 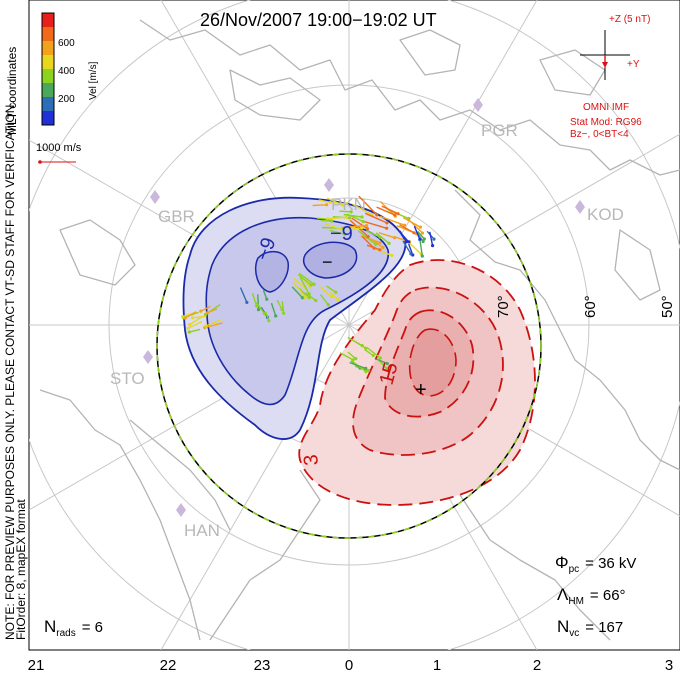 What do you see at coordinates (349, 665) in the screenshot?
I see `mlt-label-0: 0` at bounding box center [349, 665].